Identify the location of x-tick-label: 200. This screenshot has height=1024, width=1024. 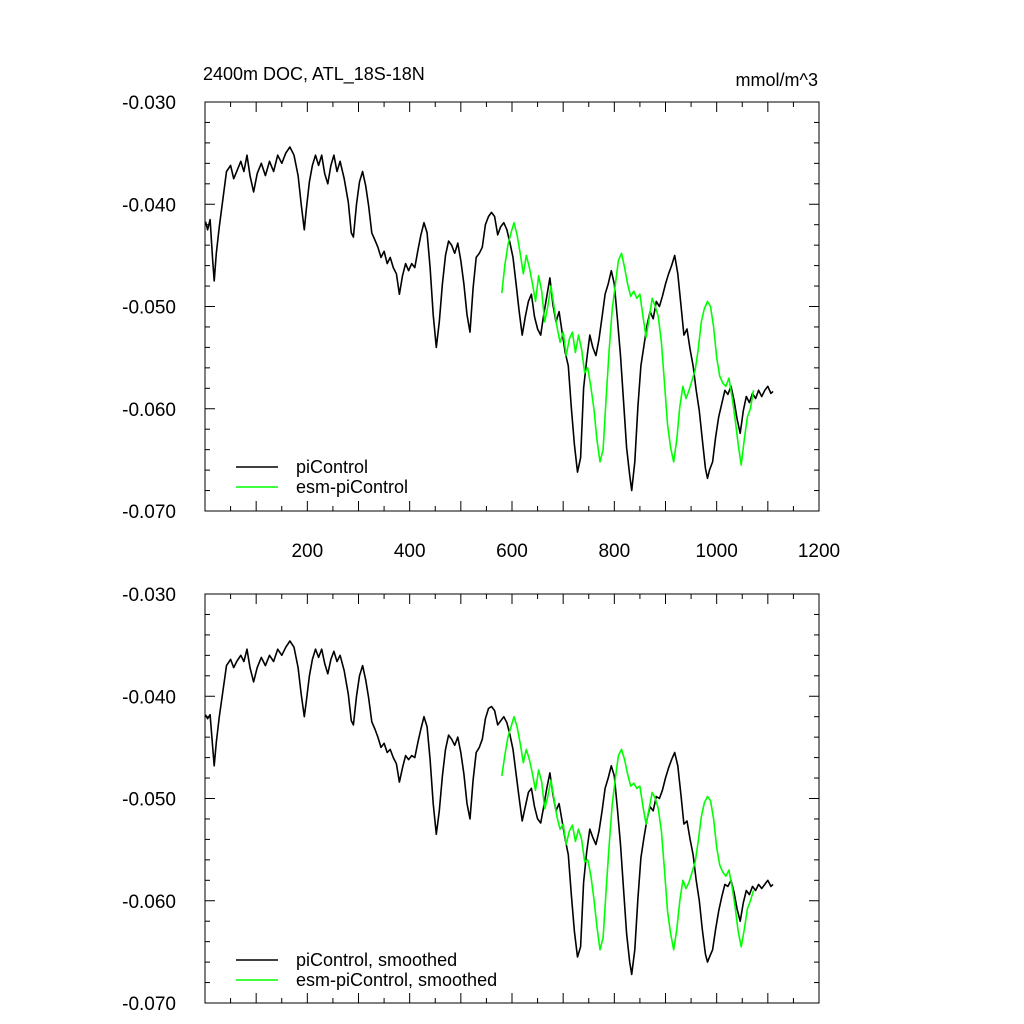
(307, 551).